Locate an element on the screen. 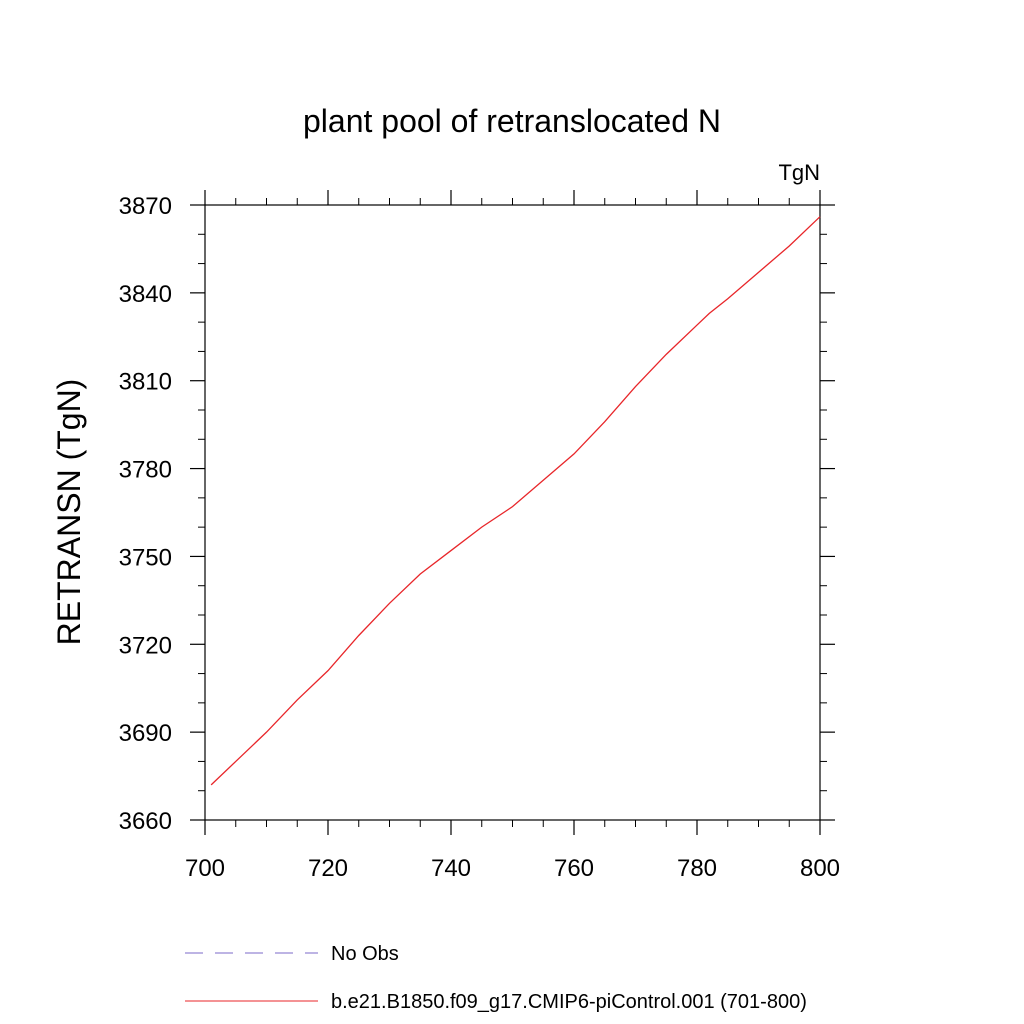  y-tick-label: 3720 is located at coordinates (145, 645).